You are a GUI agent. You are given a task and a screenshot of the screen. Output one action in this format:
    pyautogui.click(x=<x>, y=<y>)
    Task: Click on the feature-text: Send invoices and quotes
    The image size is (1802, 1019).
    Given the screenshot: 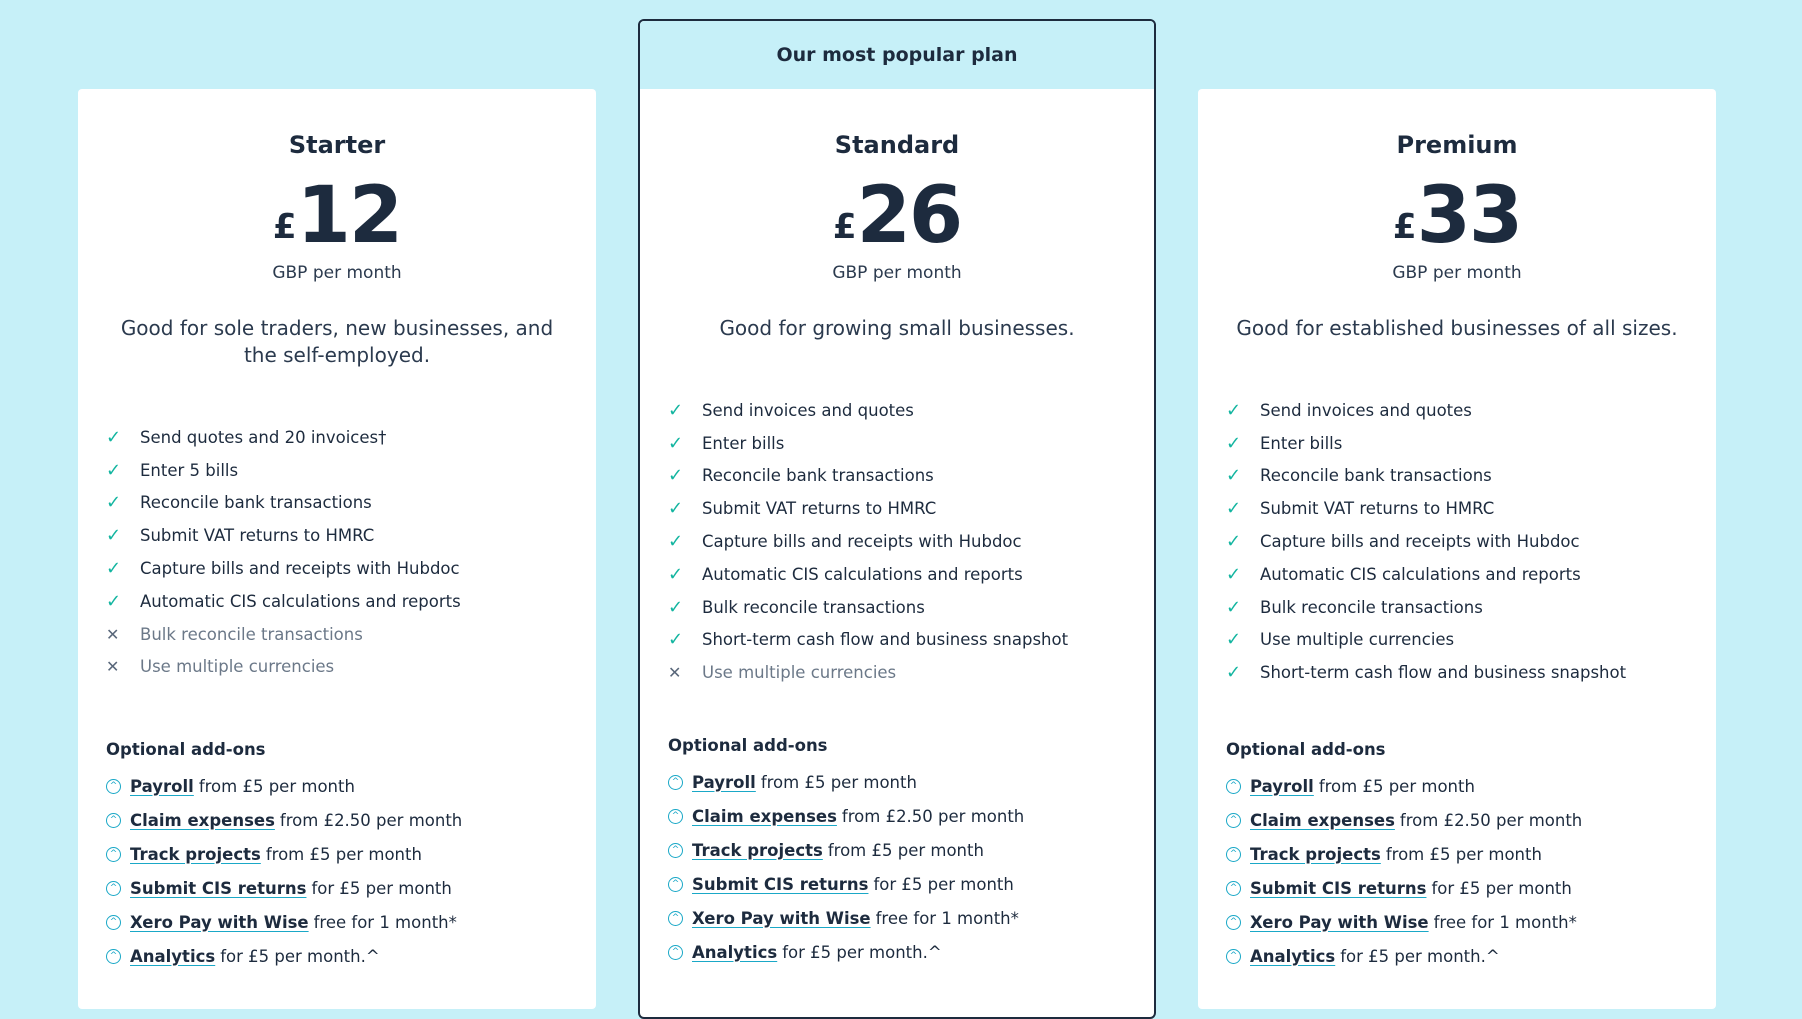 What is the action you would take?
    pyautogui.click(x=808, y=410)
    